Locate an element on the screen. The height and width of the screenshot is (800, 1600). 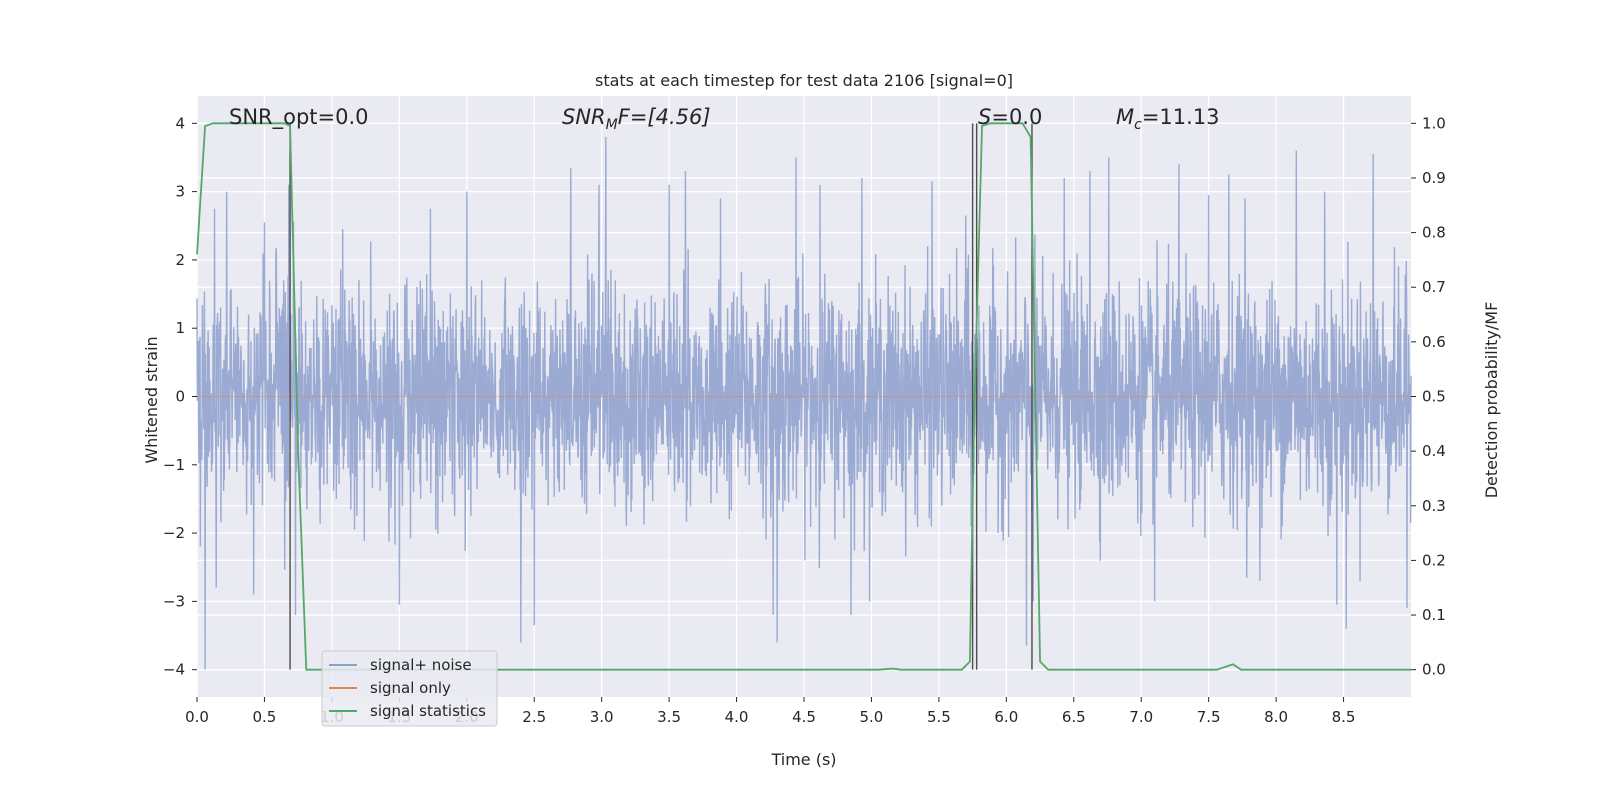
annotation-snr-mf-symbol: SNR is located at coordinates (584, 117).